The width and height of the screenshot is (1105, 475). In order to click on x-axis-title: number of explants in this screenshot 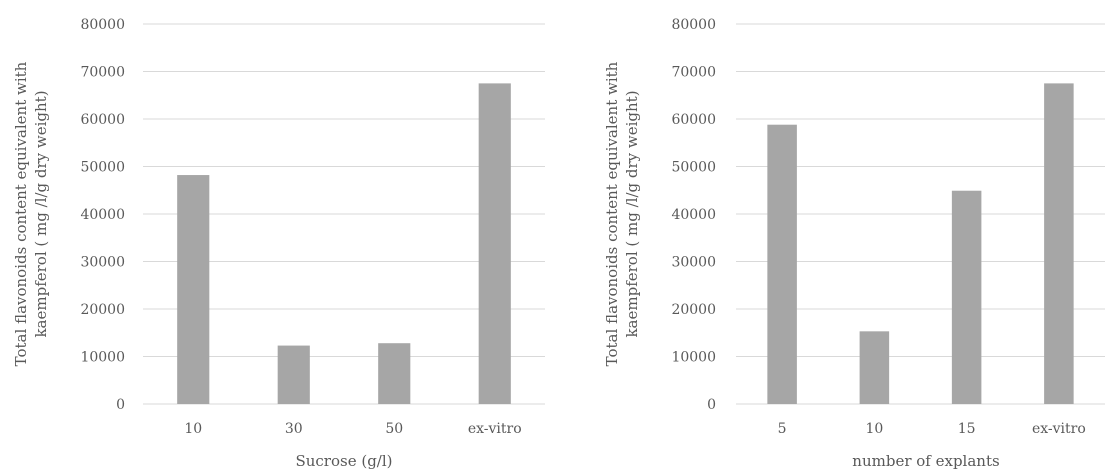, I will do `click(925, 461)`.